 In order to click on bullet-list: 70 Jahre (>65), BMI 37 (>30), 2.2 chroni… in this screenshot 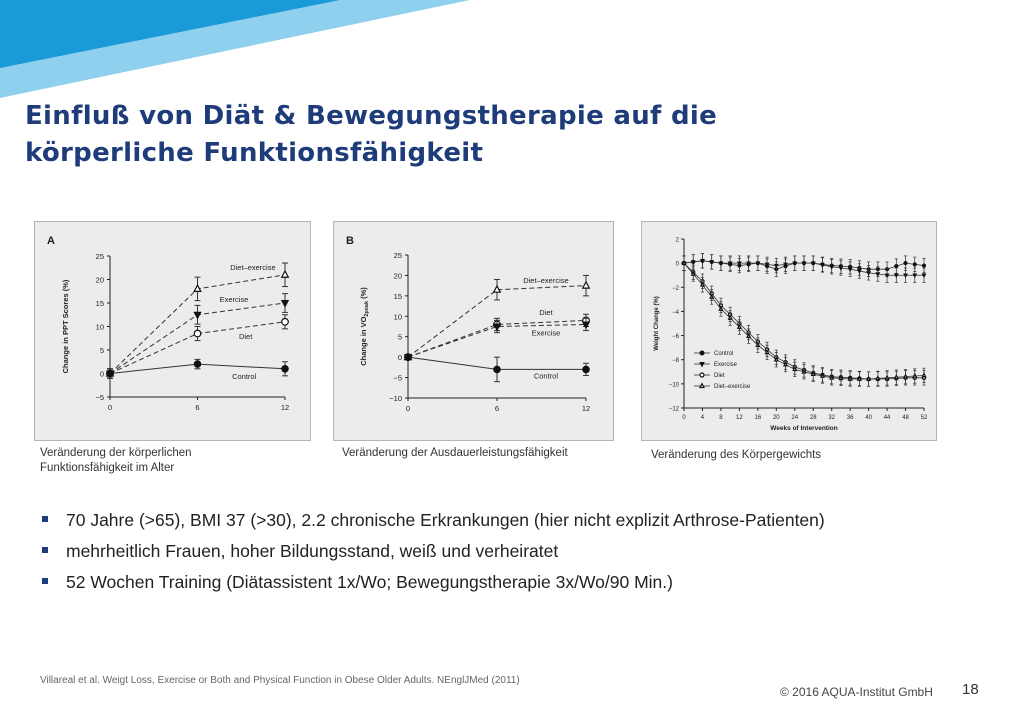, I will do `click(520, 553)`.